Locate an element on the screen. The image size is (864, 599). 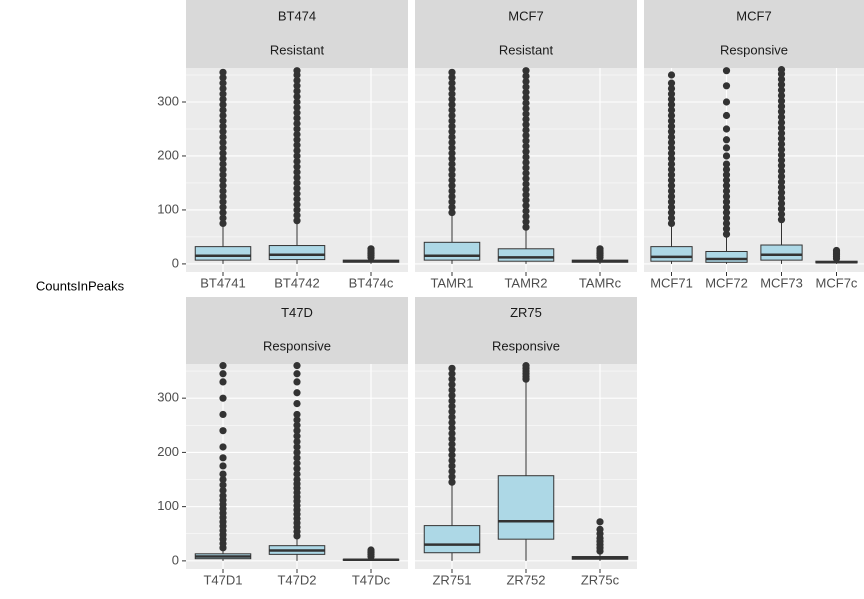
x-tick-label: ZR752 is located at coordinates (525, 579).